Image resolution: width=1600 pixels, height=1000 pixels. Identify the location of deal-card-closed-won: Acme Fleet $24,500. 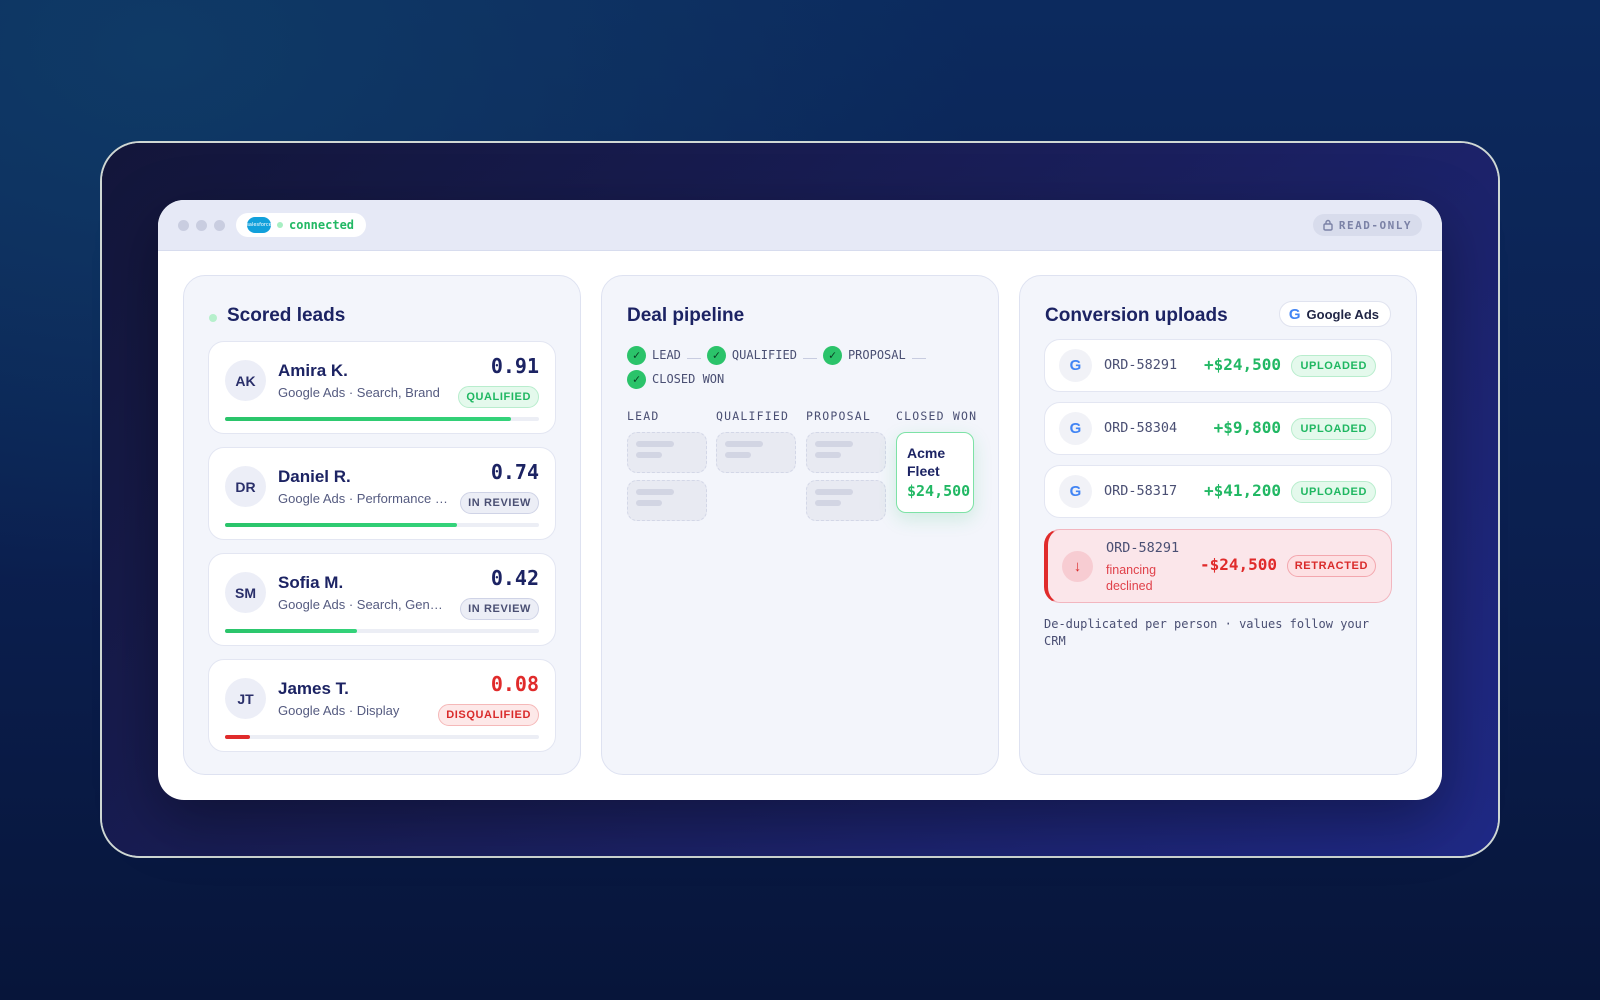
(935, 472).